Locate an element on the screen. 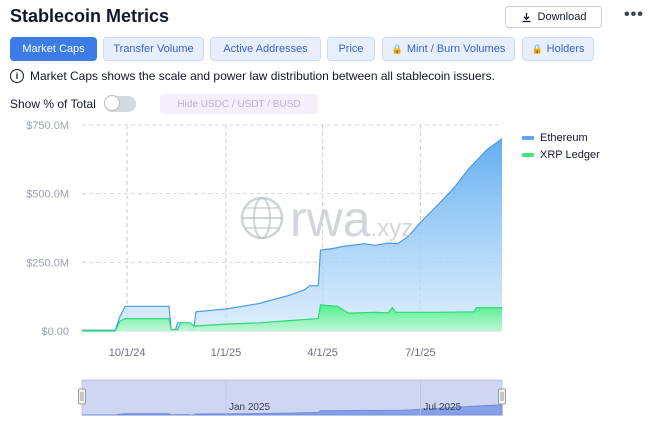 This screenshot has width=651, height=438. navigator-handle-left is located at coordinates (82, 396).